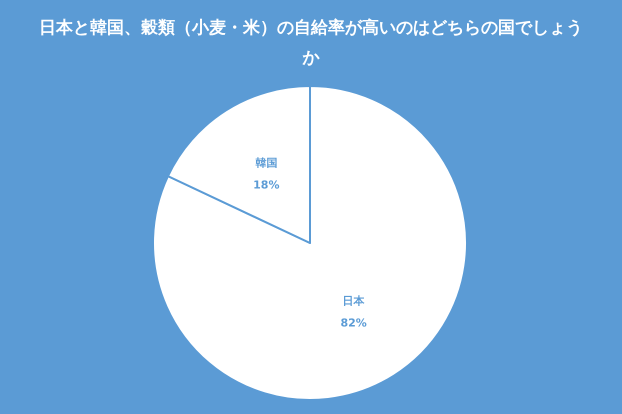 The image size is (622, 414). I want to click on slice-label: 日本, so click(354, 301).